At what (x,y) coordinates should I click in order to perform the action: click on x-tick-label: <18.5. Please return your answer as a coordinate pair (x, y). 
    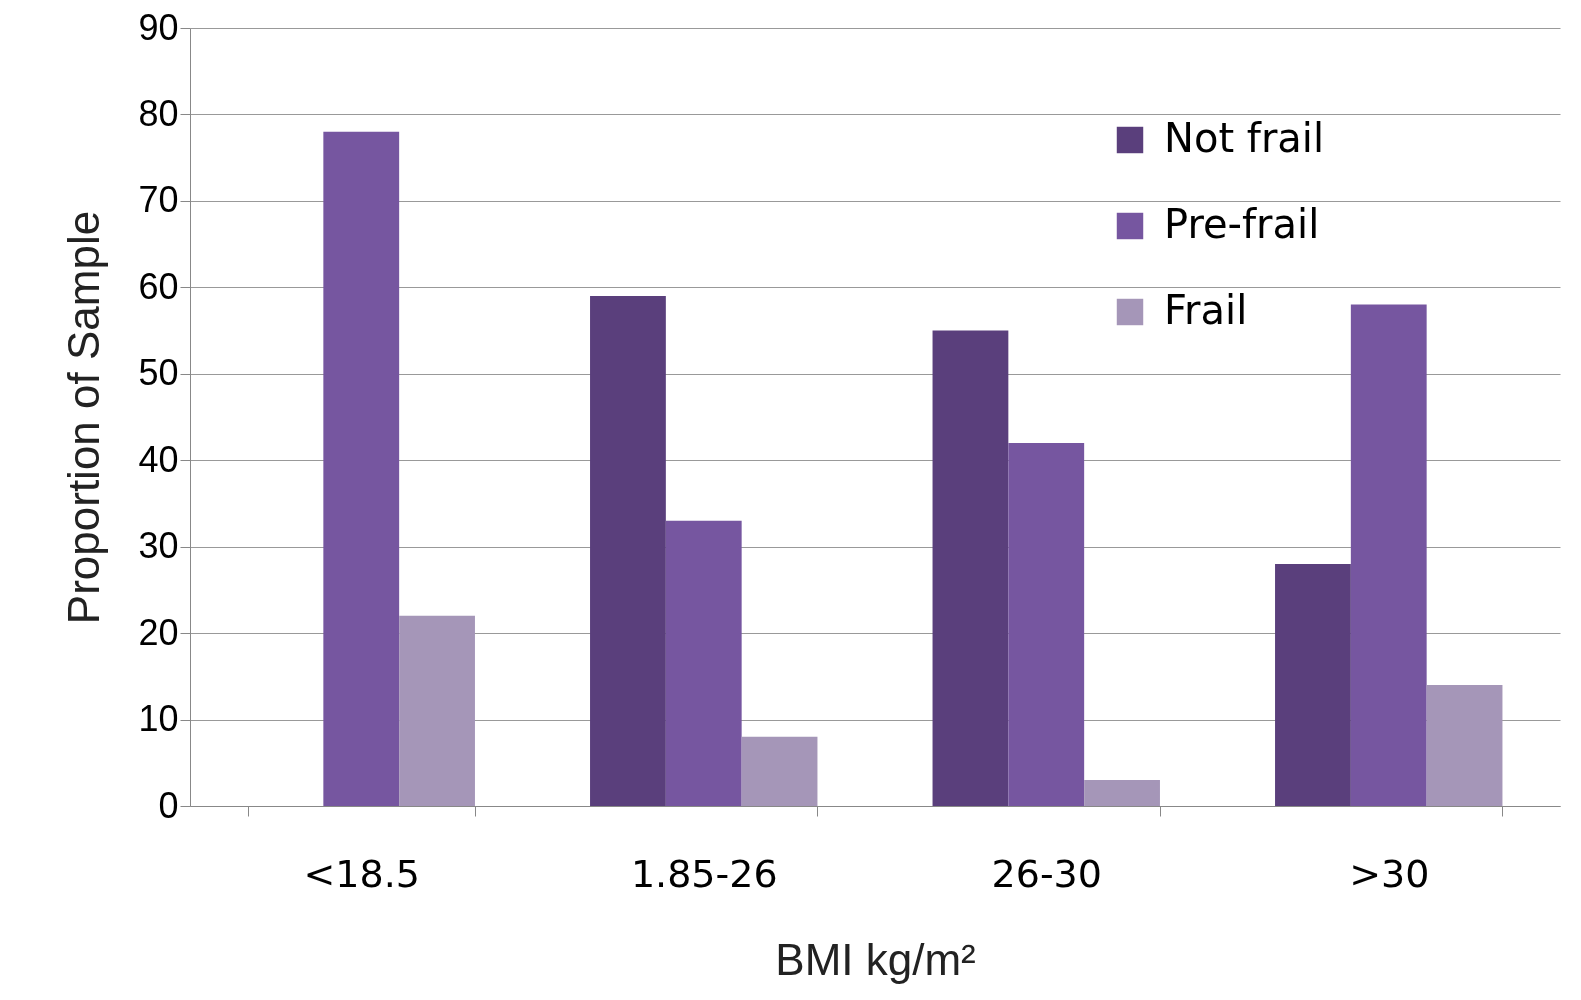
    Looking at the image, I should click on (361, 873).